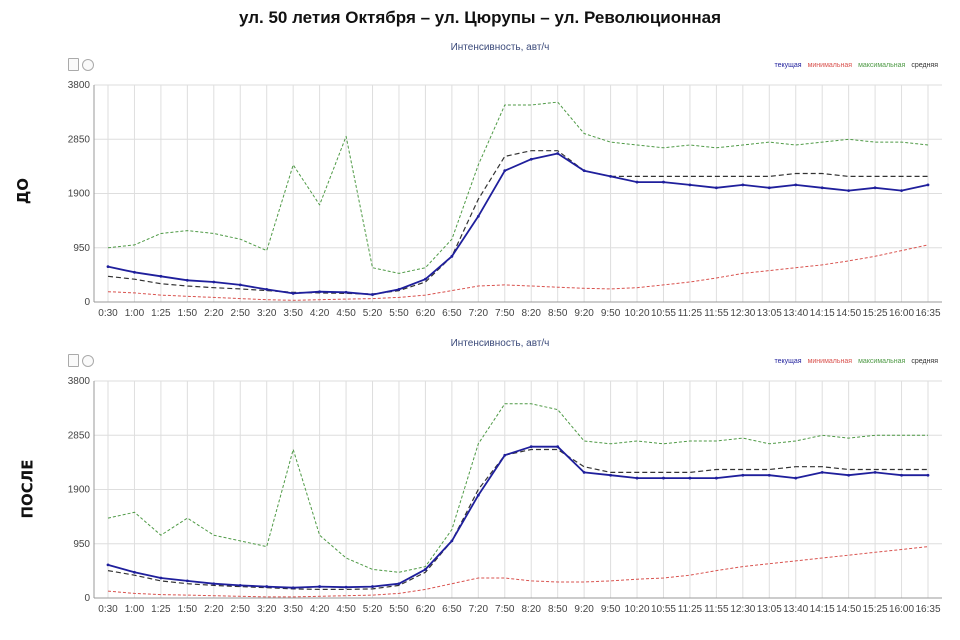 This screenshot has width=960, height=640. Describe the element at coordinates (79, 85) in the screenshot. I see `y-tick-label: 3800` at that location.